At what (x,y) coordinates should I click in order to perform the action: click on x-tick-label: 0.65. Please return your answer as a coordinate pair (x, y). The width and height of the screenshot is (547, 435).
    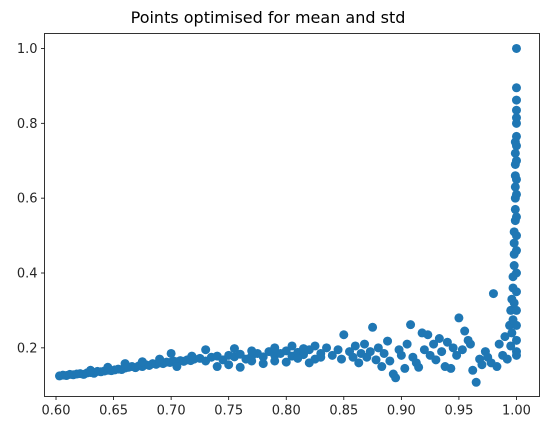
    Looking at the image, I should click on (113, 411).